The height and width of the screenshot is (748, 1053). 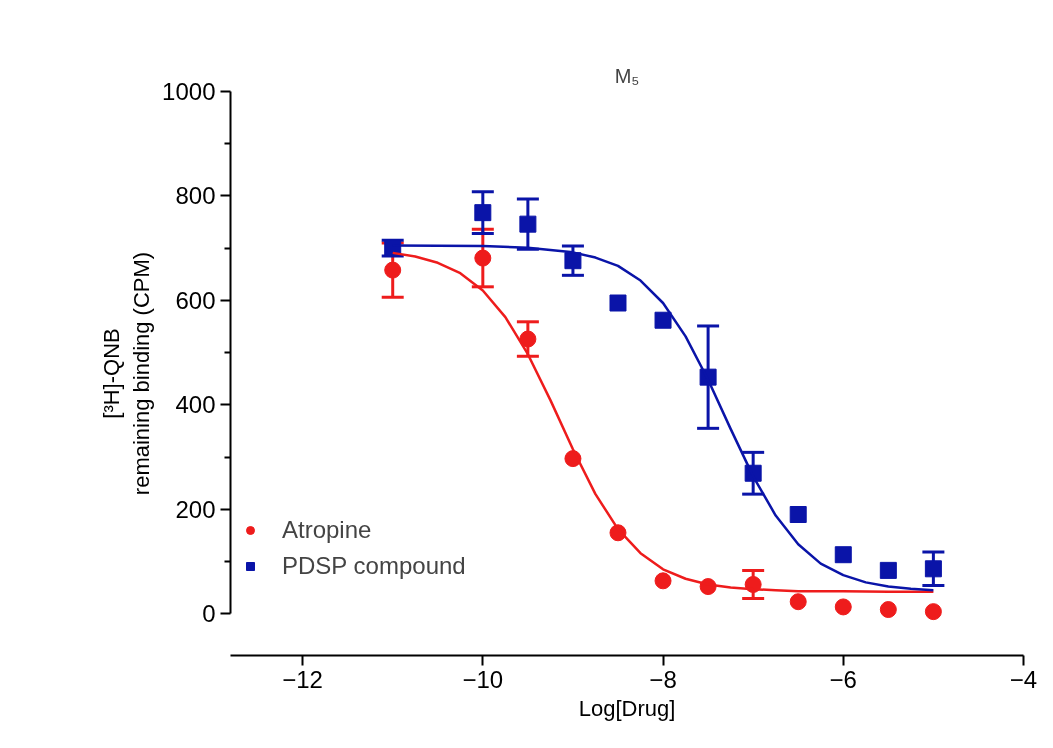 I want to click on x-tick-label: −4, so click(x=1023, y=679).